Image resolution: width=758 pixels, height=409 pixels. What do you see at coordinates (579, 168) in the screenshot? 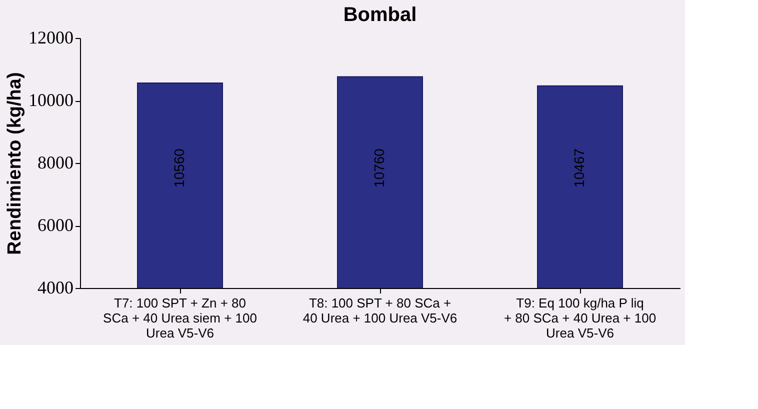
I see `data-label: 10467` at bounding box center [579, 168].